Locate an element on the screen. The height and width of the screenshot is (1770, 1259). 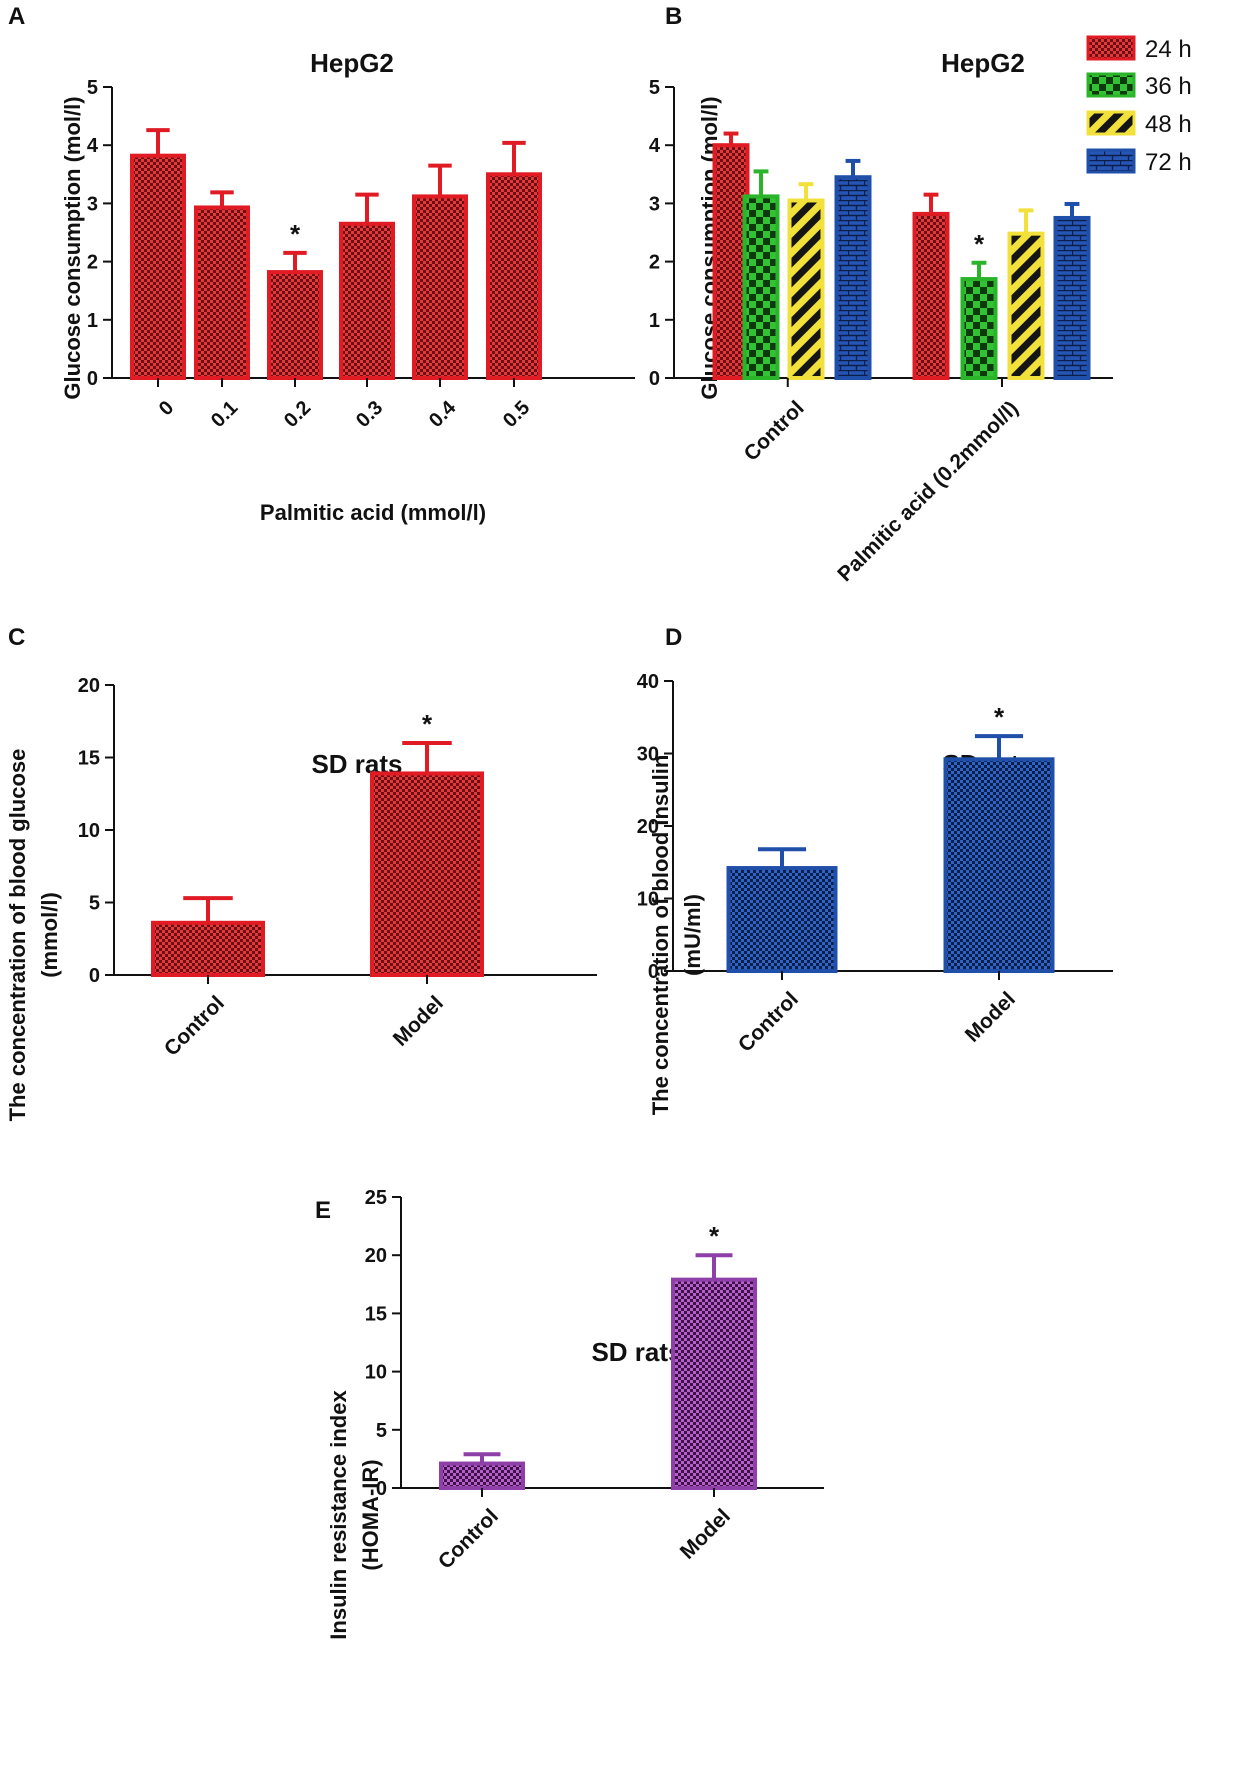
bar-c-model-sd-rats is located at coordinates (427, 874).